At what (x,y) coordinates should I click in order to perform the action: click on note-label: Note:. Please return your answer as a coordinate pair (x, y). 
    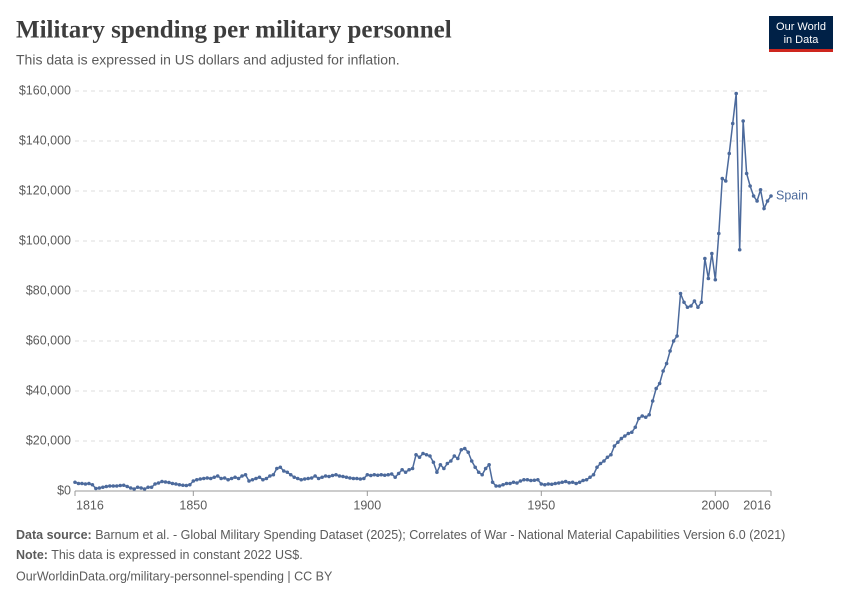
    Looking at the image, I should click on (32, 555).